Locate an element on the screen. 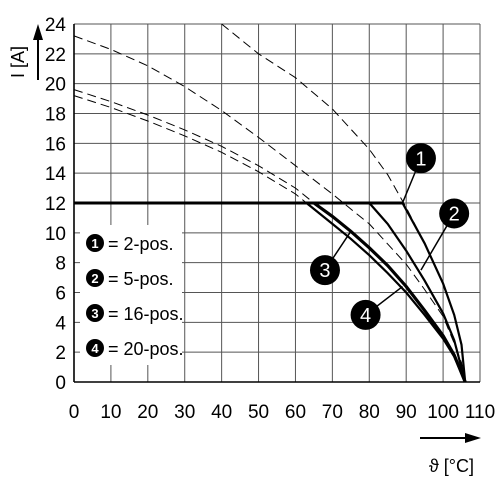 The width and height of the screenshot is (500, 500). legend-label: = 20-pos. is located at coordinates (146, 349).